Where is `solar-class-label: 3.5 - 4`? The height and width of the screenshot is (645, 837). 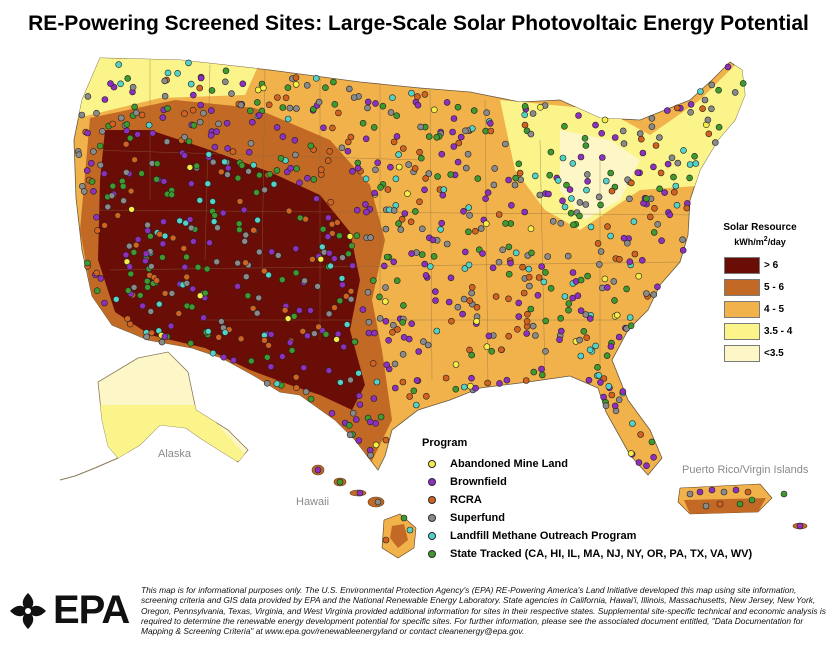 solar-class-label: 3.5 - 4 is located at coordinates (778, 331).